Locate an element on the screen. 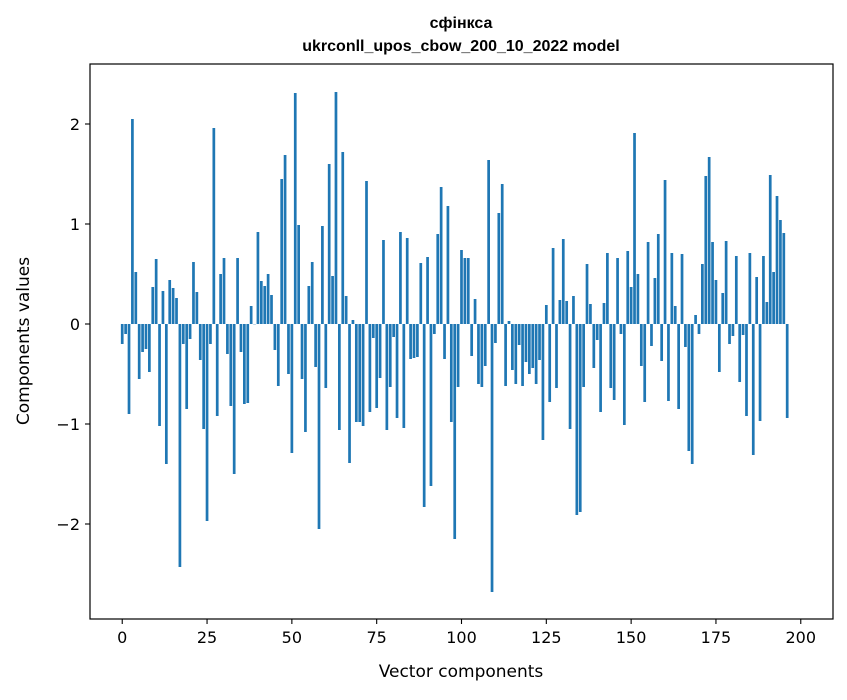 This screenshot has height=700, width=847. x-tick-label: 75 is located at coordinates (377, 637).